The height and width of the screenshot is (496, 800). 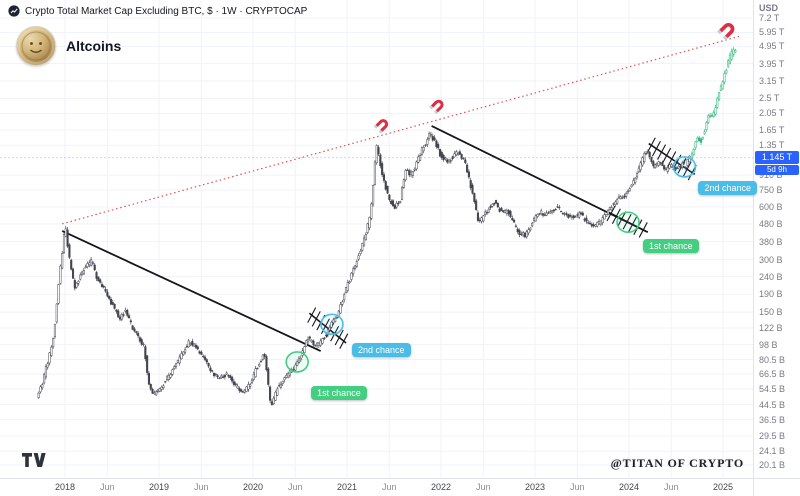 What do you see at coordinates (14, 11) in the screenshot?
I see `symbol-logo-icon` at bounding box center [14, 11].